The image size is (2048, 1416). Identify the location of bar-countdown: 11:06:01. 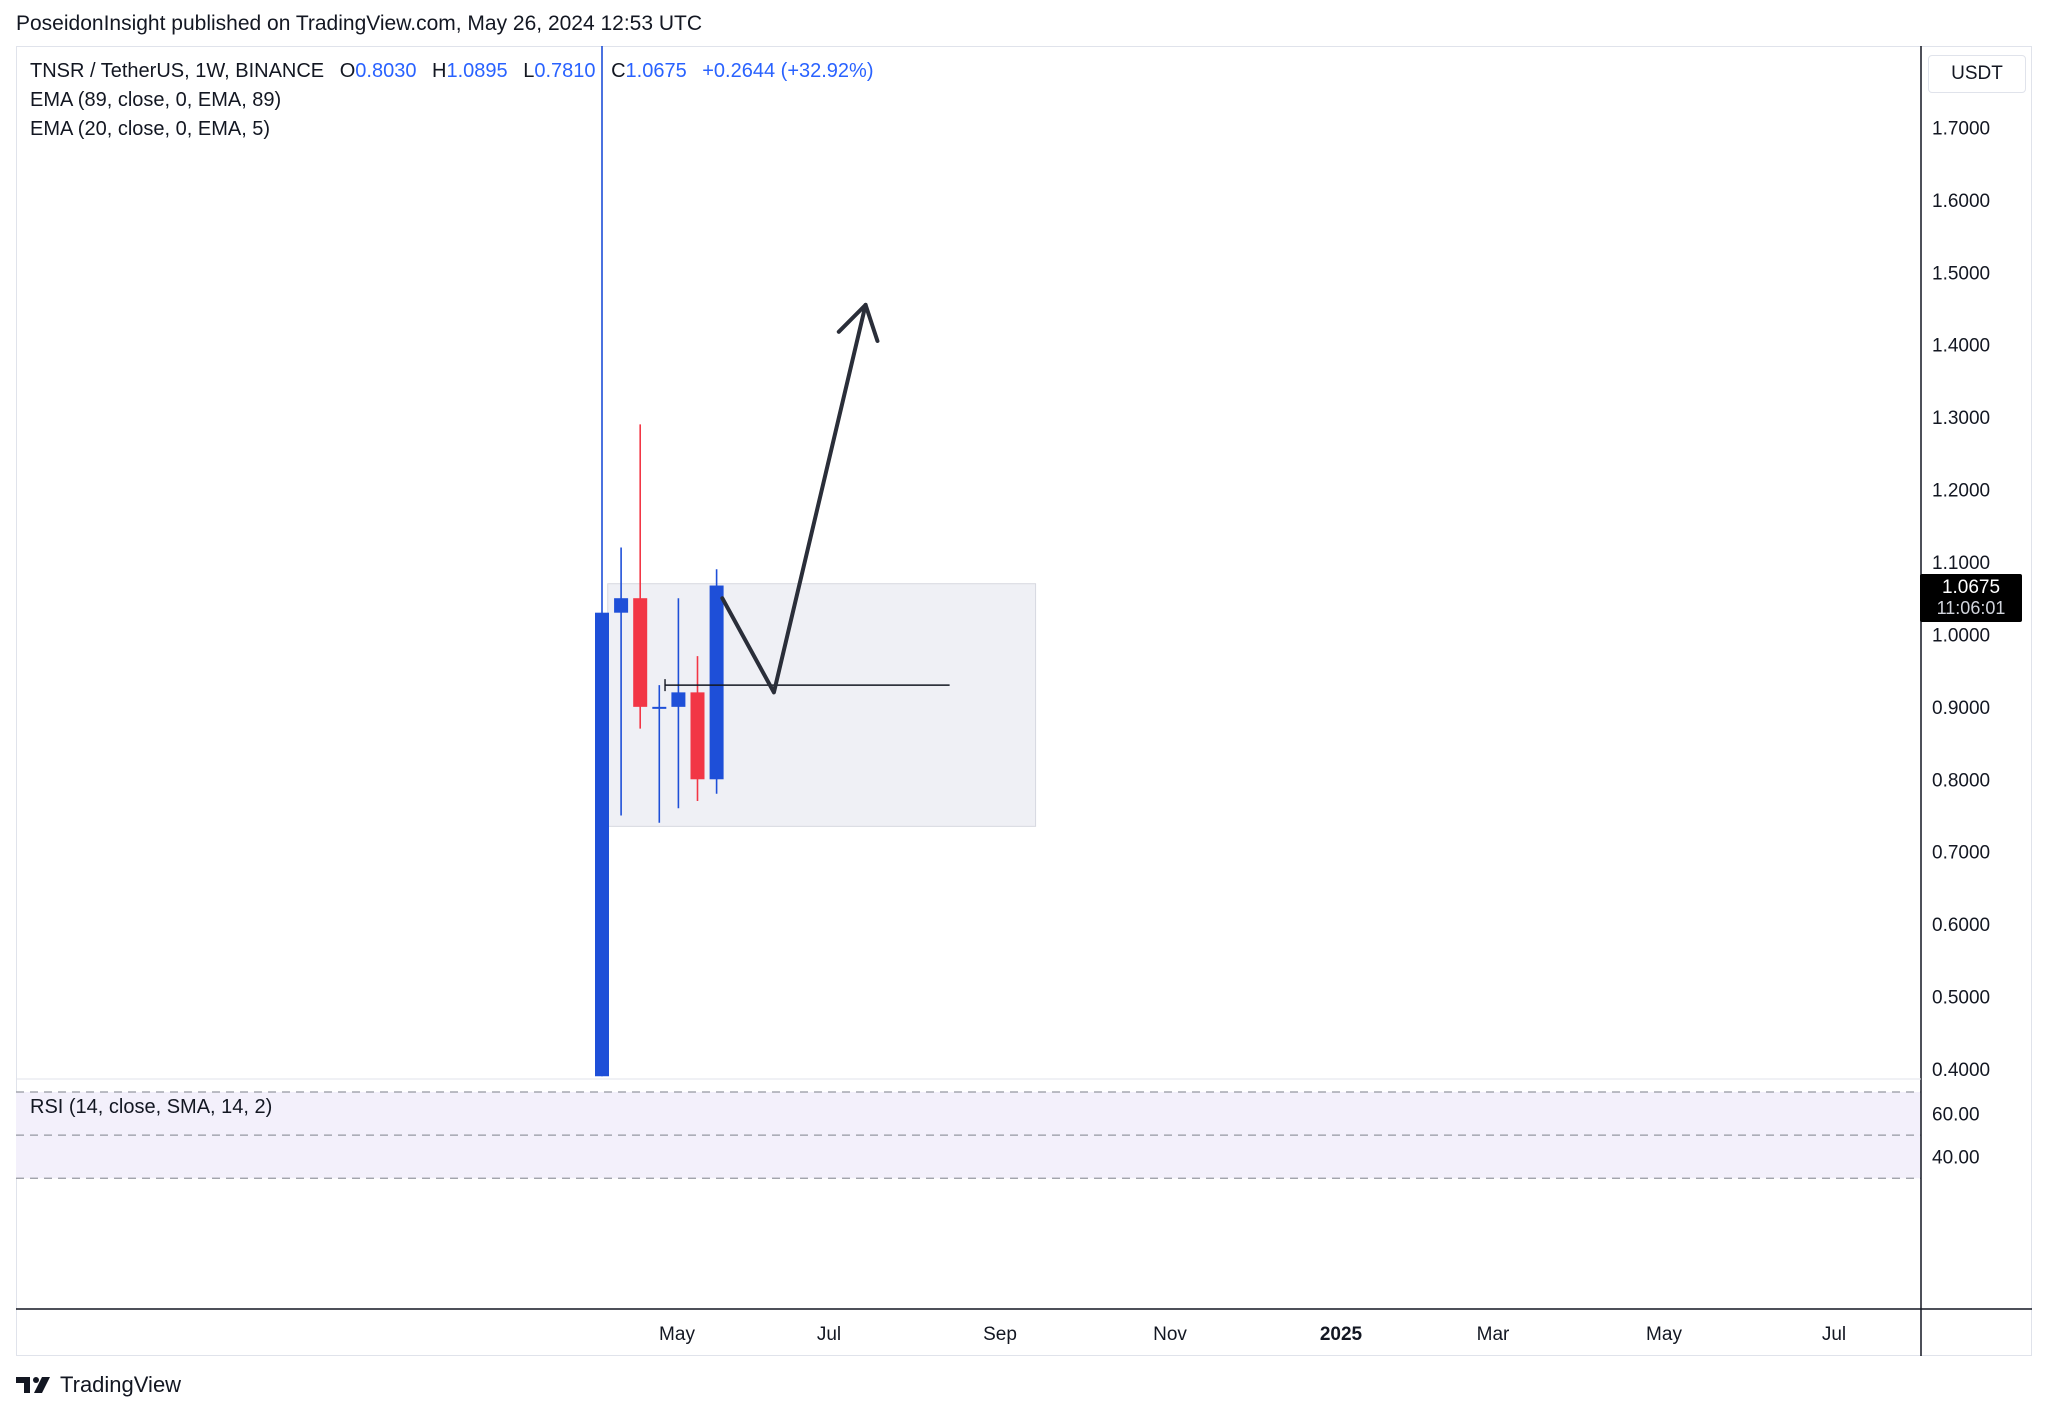
(1971, 608).